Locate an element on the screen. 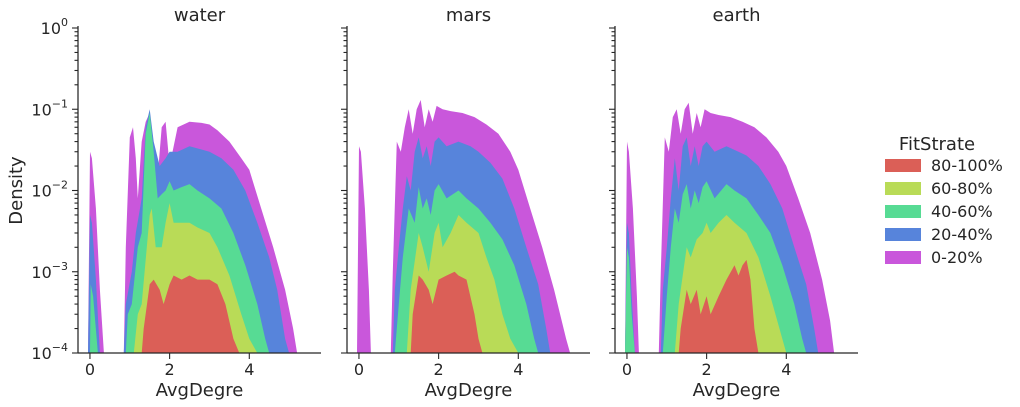  legend-label: 20-40% is located at coordinates (962, 234).